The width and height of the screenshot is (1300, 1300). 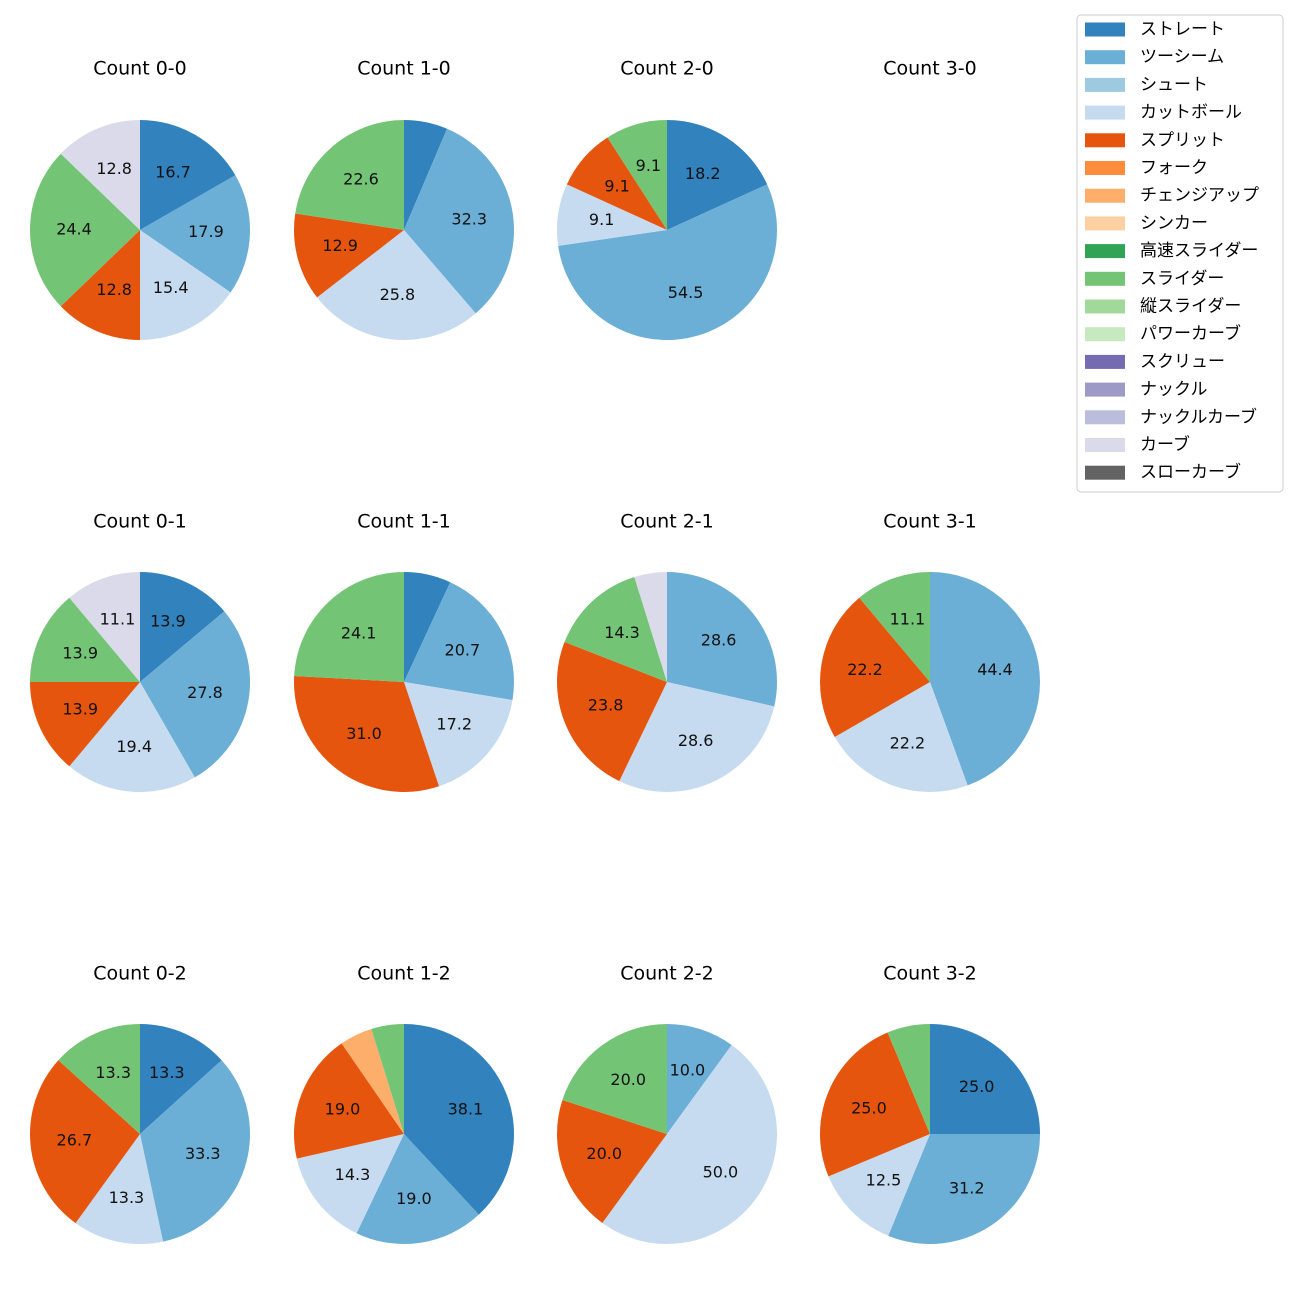 What do you see at coordinates (1182, 57) in the screenshot?
I see `legend-label: ツーシーム` at bounding box center [1182, 57].